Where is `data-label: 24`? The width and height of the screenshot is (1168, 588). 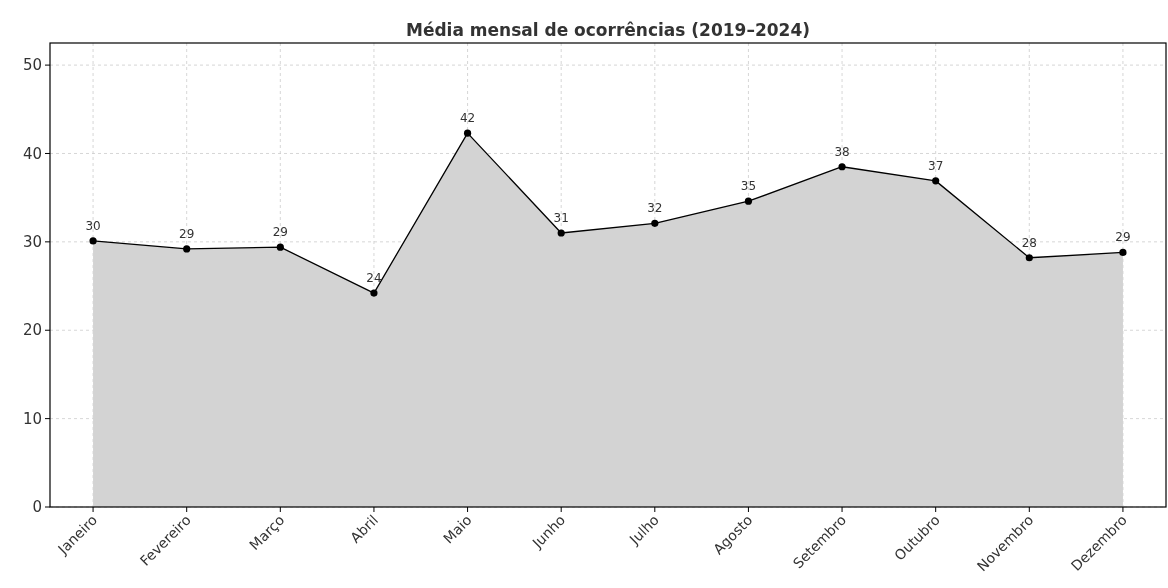 data-label: 24 is located at coordinates (374, 278).